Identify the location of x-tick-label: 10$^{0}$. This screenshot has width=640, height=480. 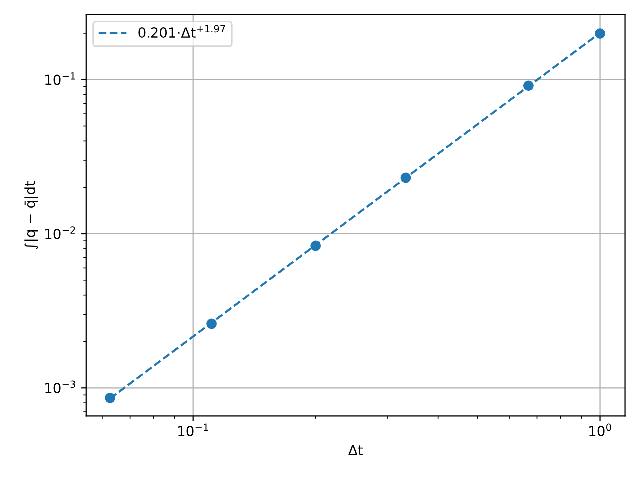
(601, 430).